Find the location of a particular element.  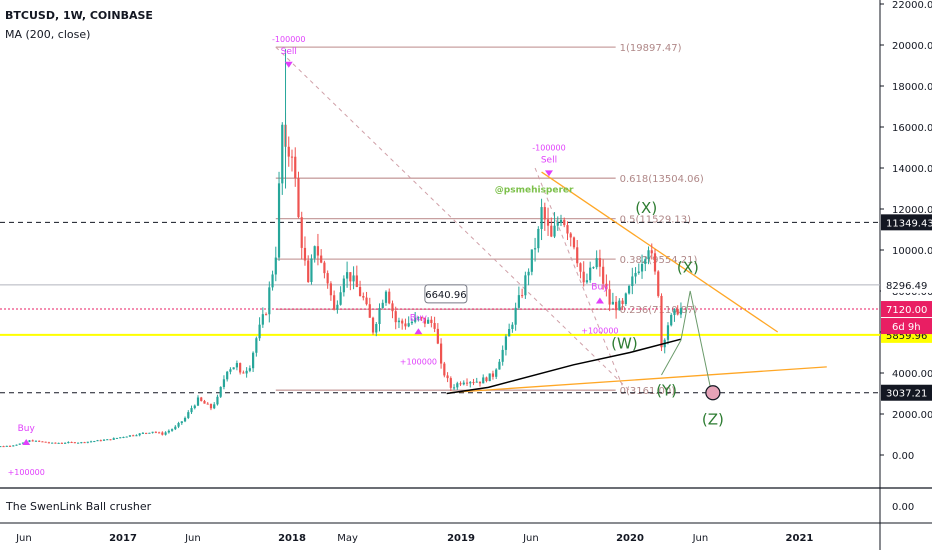

price-tag-label: 11349.43 is located at coordinates (909, 223).